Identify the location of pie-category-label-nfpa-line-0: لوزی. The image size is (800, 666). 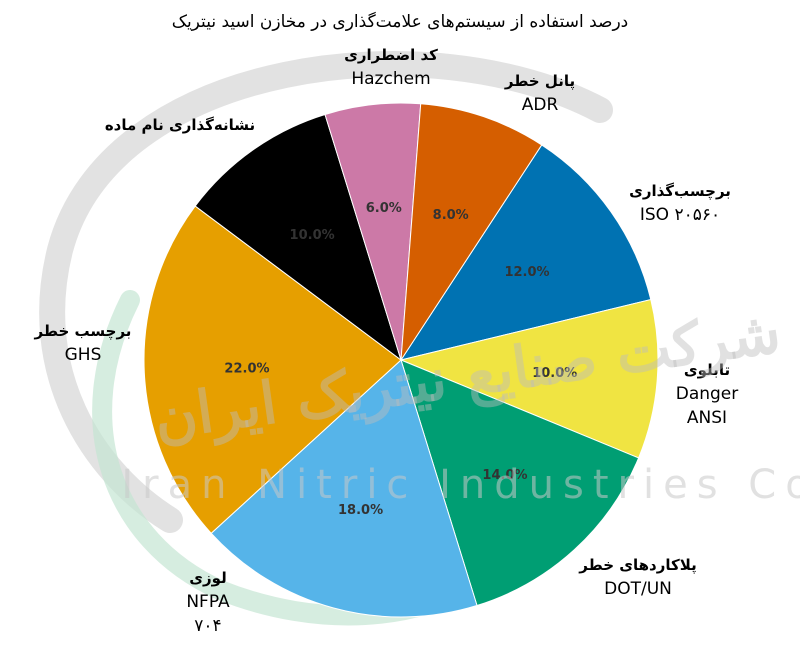
(207, 578).